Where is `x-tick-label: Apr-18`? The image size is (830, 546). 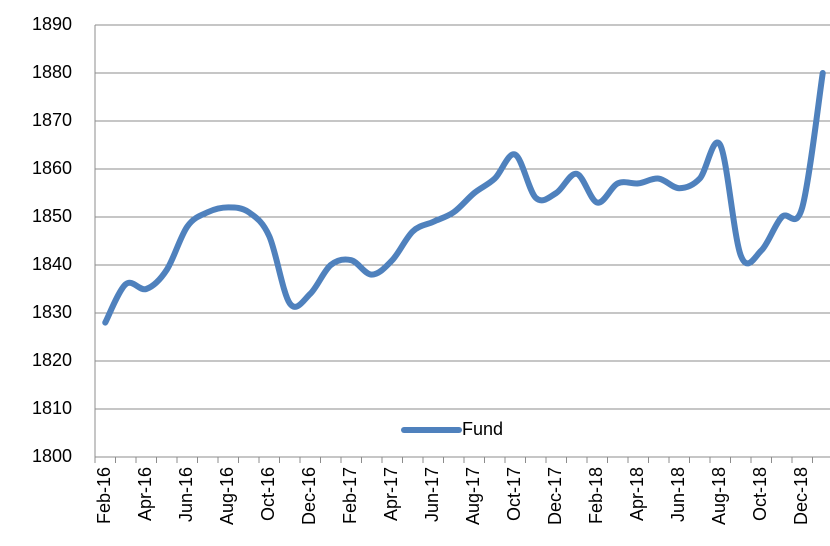 x-tick-label: Apr-18 is located at coordinates (637, 494).